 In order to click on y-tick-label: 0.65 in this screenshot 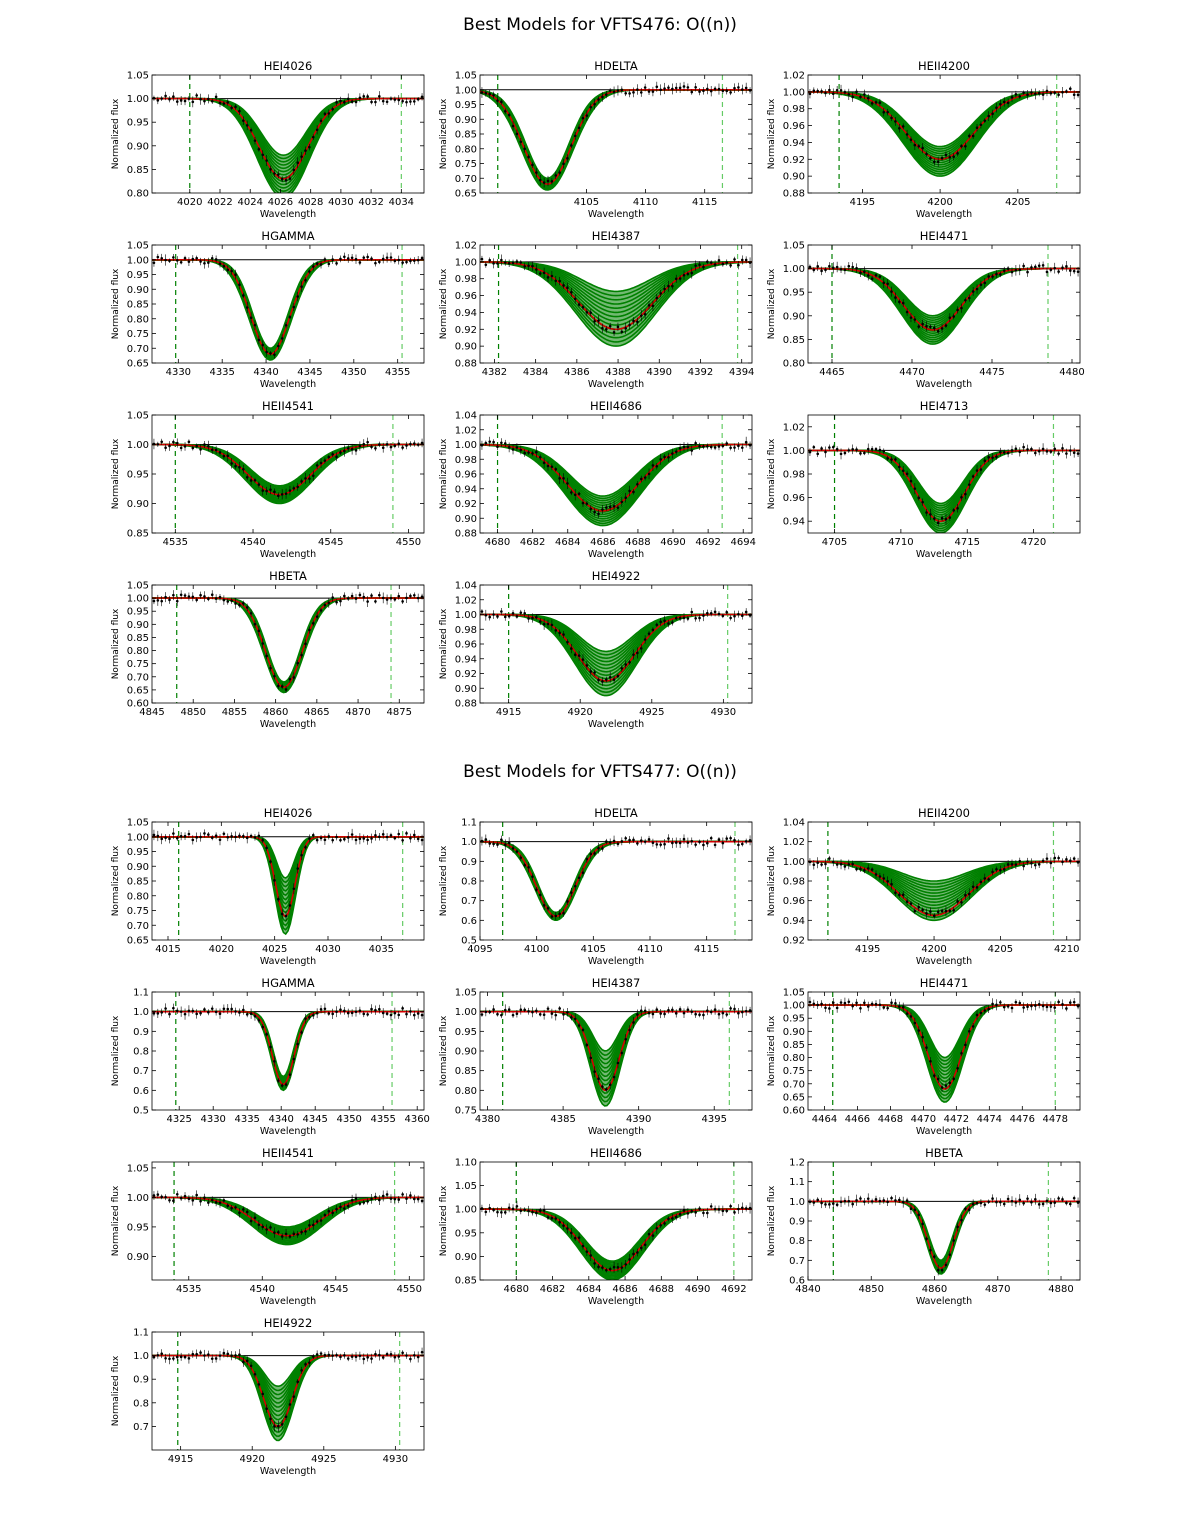, I will do `click(138, 364)`.